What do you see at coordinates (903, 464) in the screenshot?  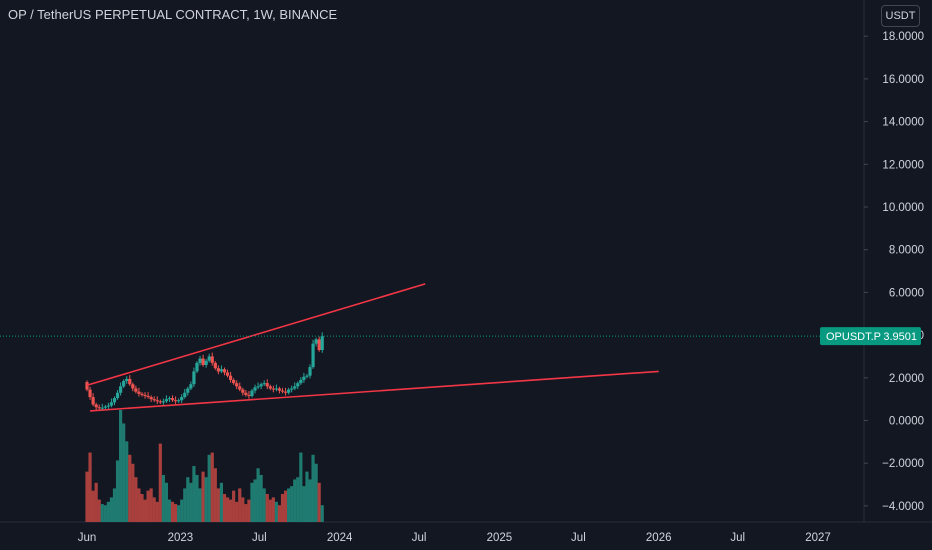 I see `y-tick-label: −2.0000` at bounding box center [903, 464].